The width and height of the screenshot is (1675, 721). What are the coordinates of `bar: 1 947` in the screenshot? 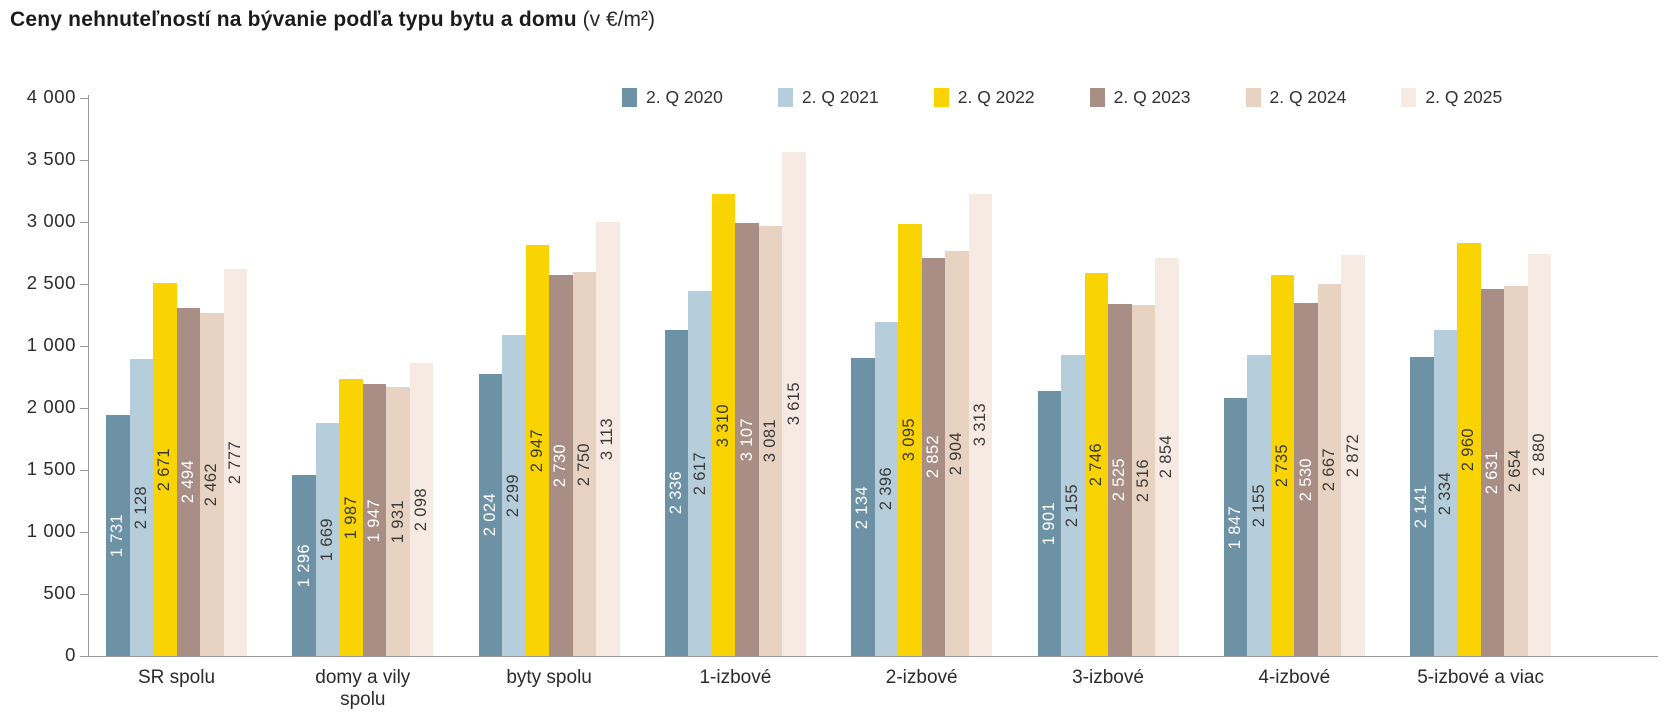 It's located at (374, 520).